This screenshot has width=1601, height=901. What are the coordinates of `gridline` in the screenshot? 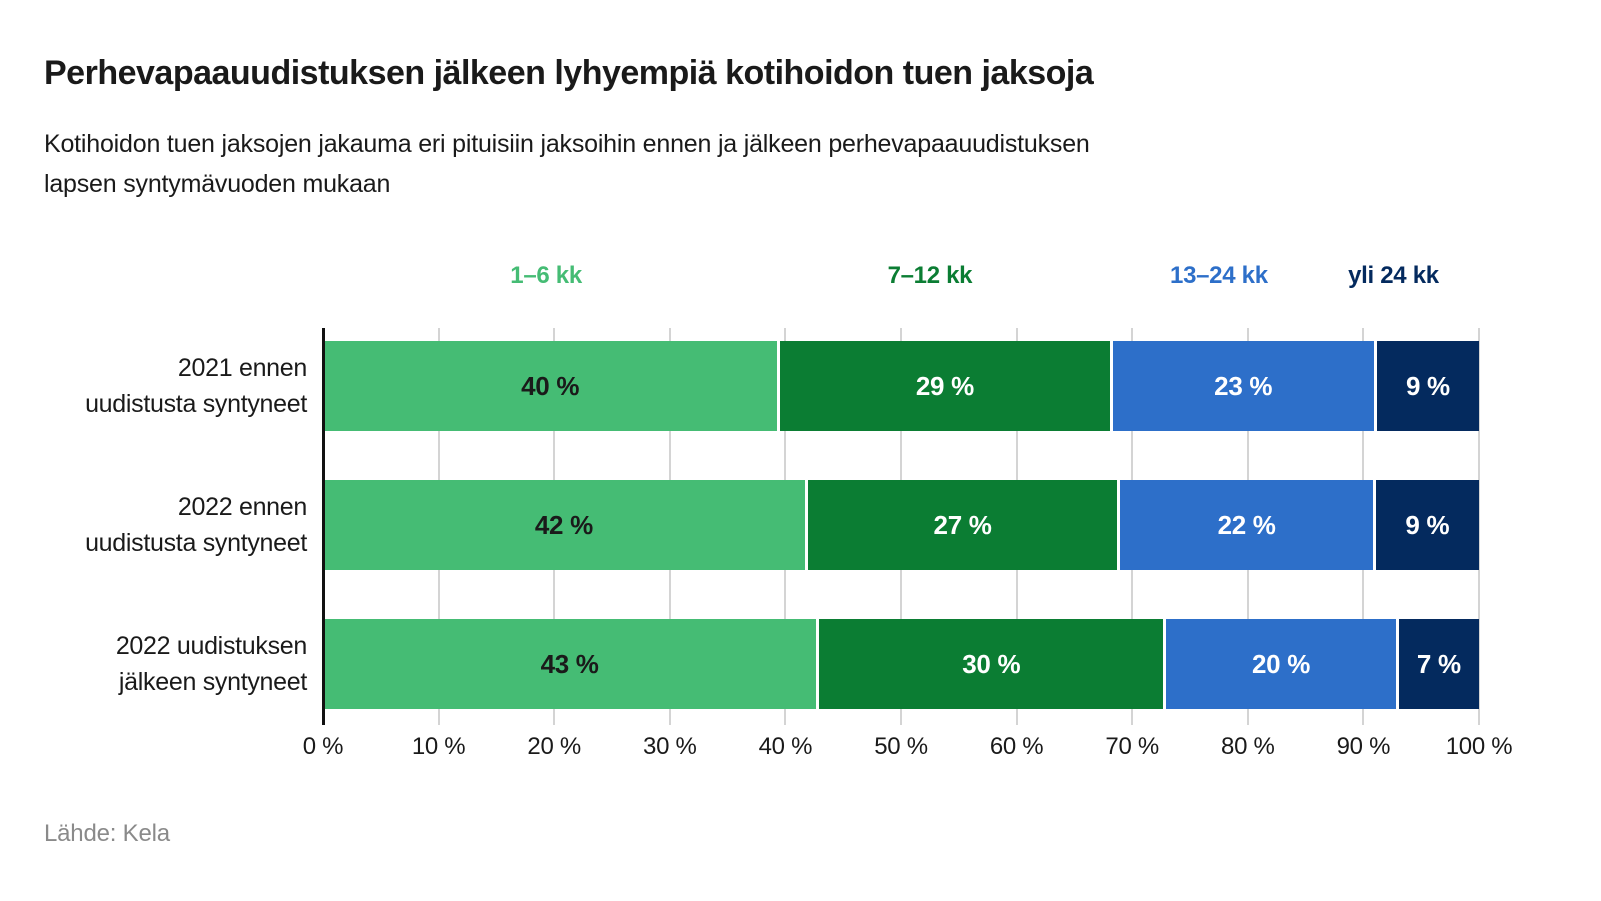 It's located at (1479, 526).